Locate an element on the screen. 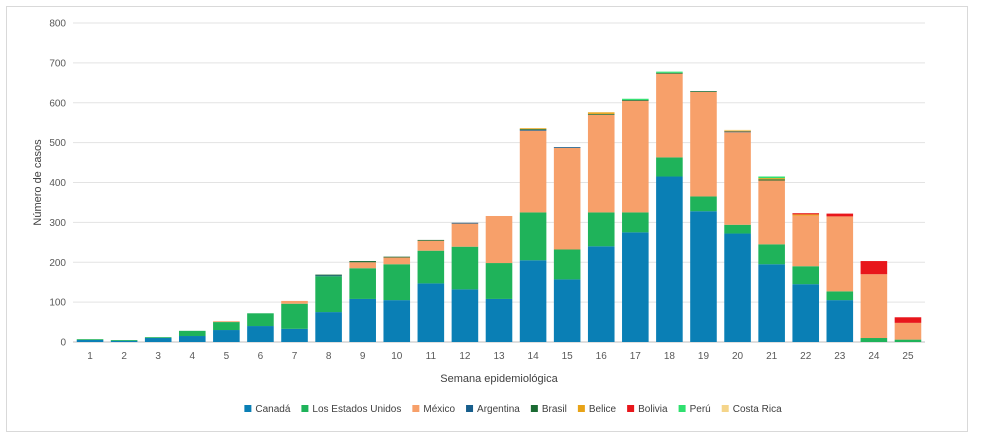 This screenshot has width=1000, height=442. legend-item: Canadá is located at coordinates (267, 409).